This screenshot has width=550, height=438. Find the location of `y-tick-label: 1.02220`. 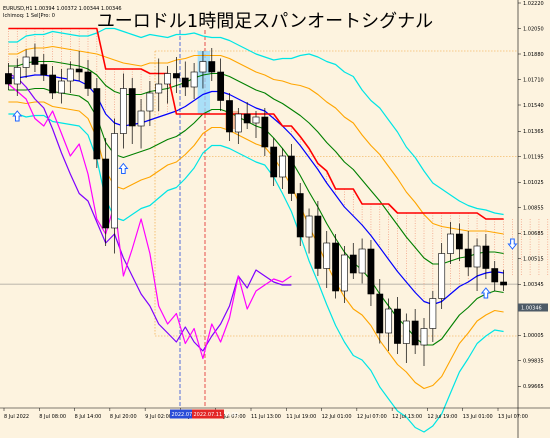

y-tick-label: 1.02220 is located at coordinates (533, 4).